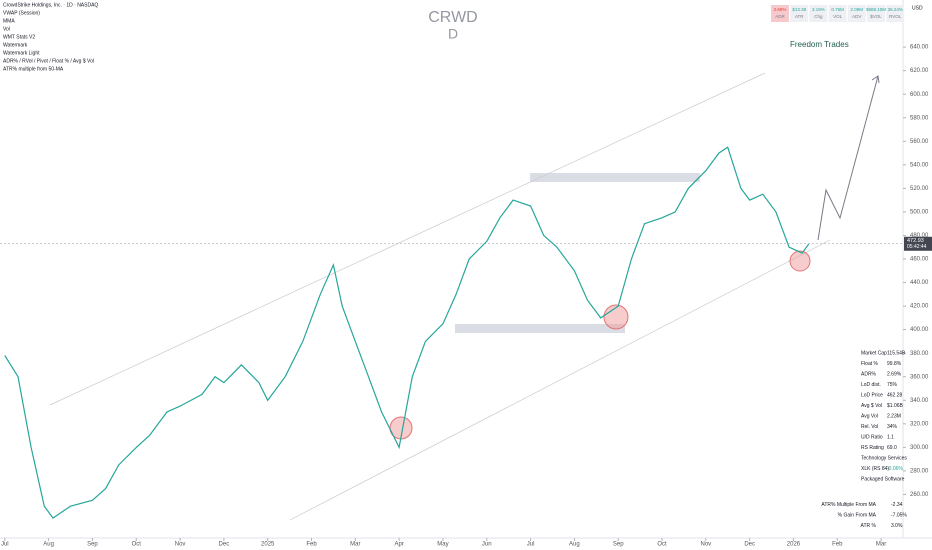  What do you see at coordinates (33, 69) in the screenshot?
I see `legend-indicator: ATR% multiple from 50-MA` at bounding box center [33, 69].